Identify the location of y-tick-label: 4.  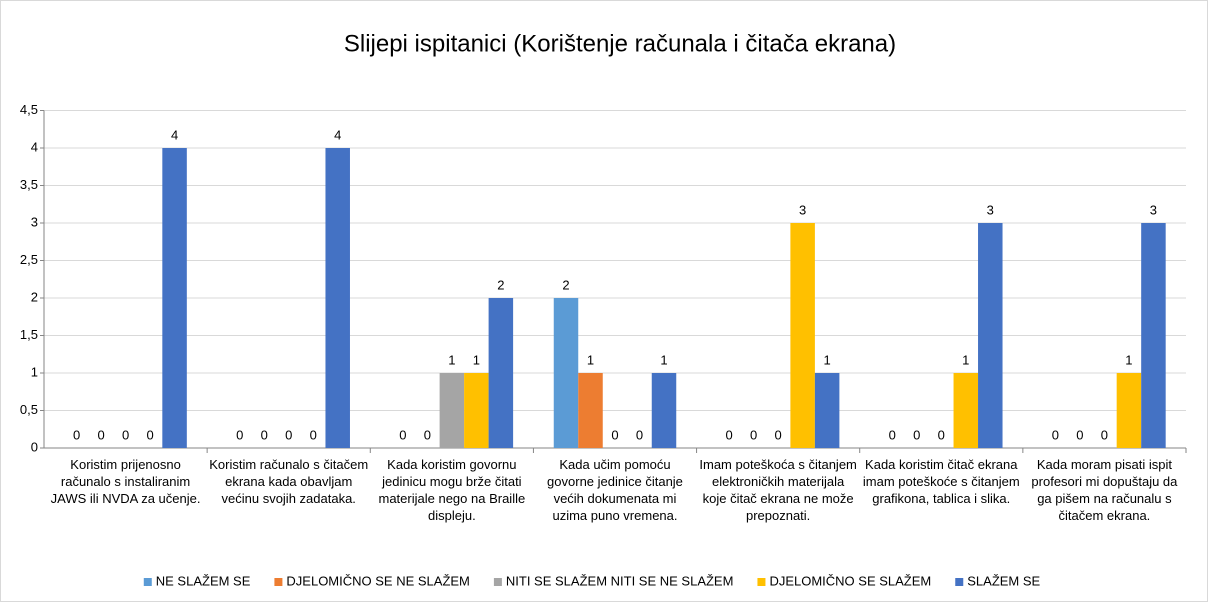
(34, 146).